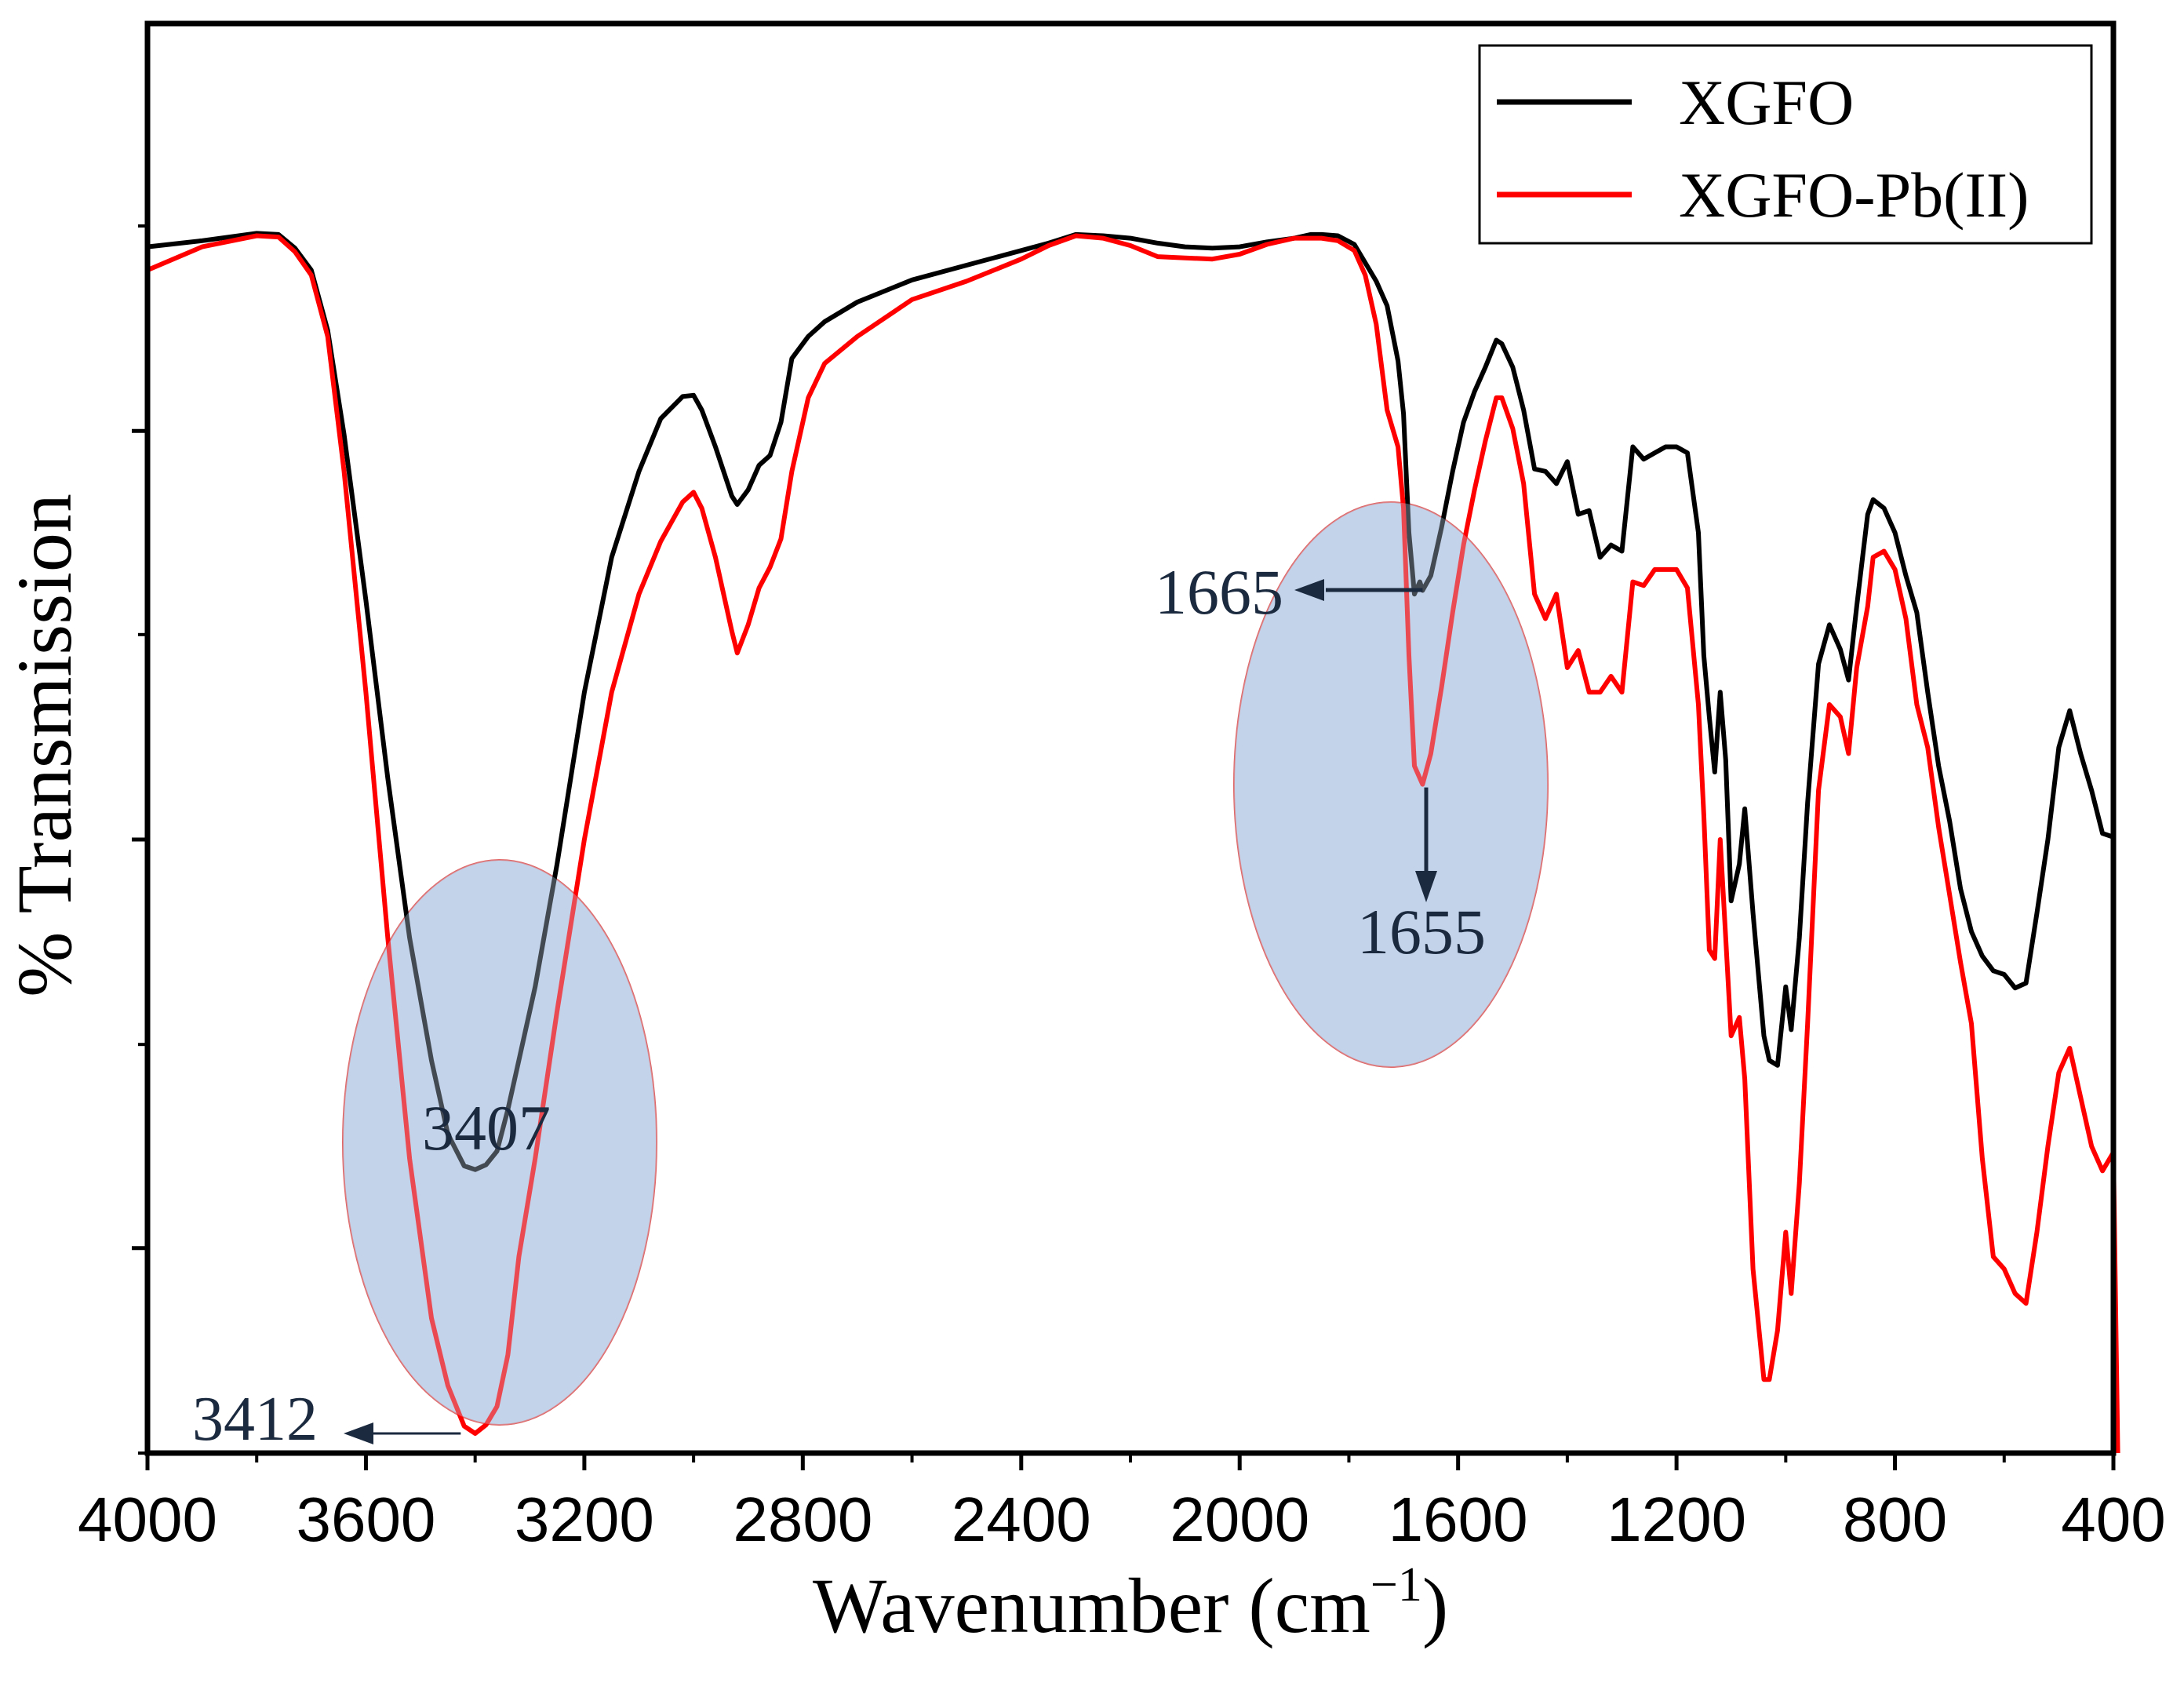 This screenshot has height=1701, width=2184. I want to click on x-tick-label: 2400, so click(1021, 1519).